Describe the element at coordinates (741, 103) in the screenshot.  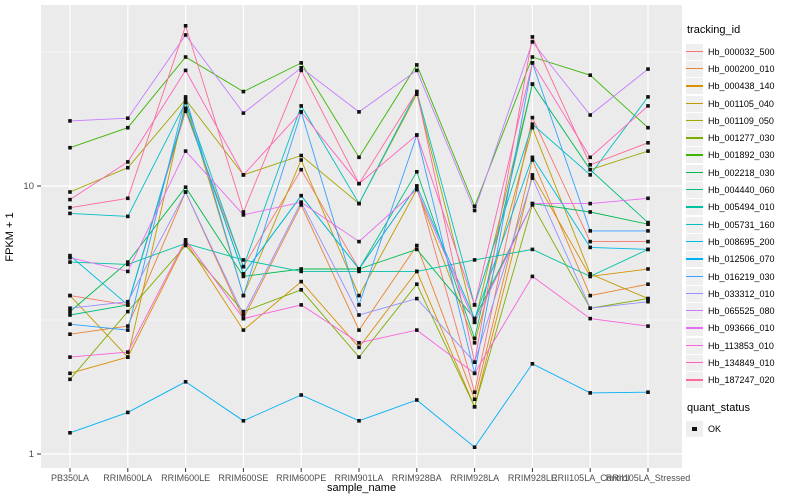
I see `legend-item-label: Hb_001105_040` at that location.